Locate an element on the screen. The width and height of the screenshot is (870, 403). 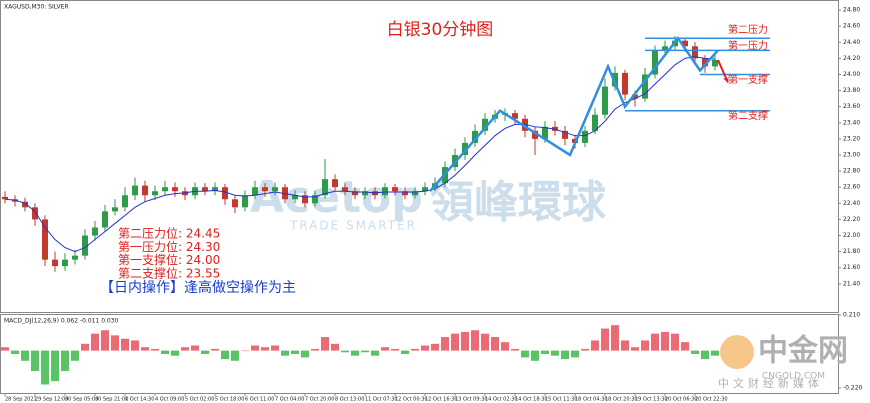
watermark: CNGOLD.COM is located at coordinates (793, 377).